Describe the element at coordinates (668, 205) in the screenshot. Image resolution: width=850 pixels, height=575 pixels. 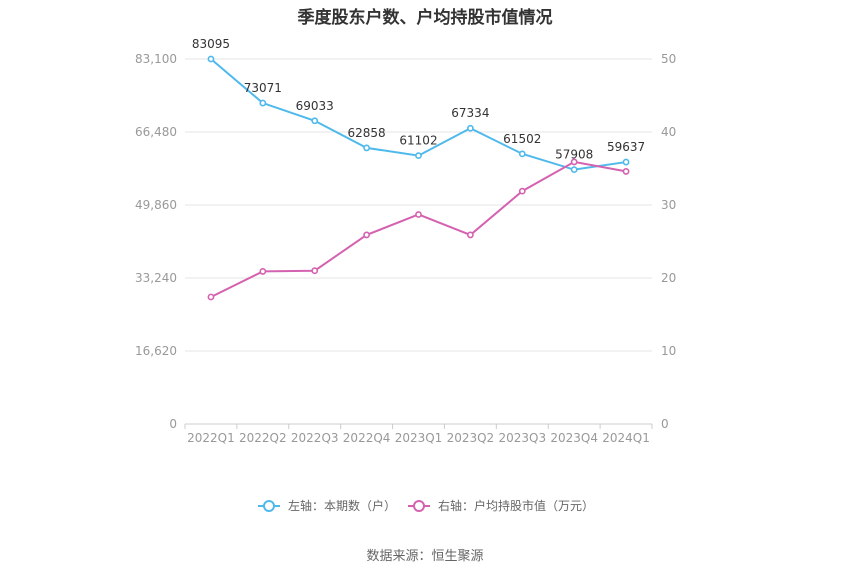
I see `right-axis-tick-label: 30` at that location.